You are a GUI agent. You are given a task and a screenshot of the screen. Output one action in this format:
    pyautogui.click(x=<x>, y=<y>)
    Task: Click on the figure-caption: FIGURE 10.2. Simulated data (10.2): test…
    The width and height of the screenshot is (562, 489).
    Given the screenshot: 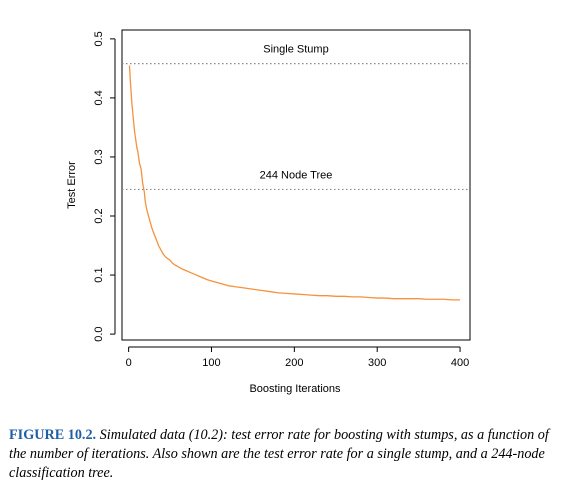 What is the action you would take?
    pyautogui.click(x=283, y=454)
    